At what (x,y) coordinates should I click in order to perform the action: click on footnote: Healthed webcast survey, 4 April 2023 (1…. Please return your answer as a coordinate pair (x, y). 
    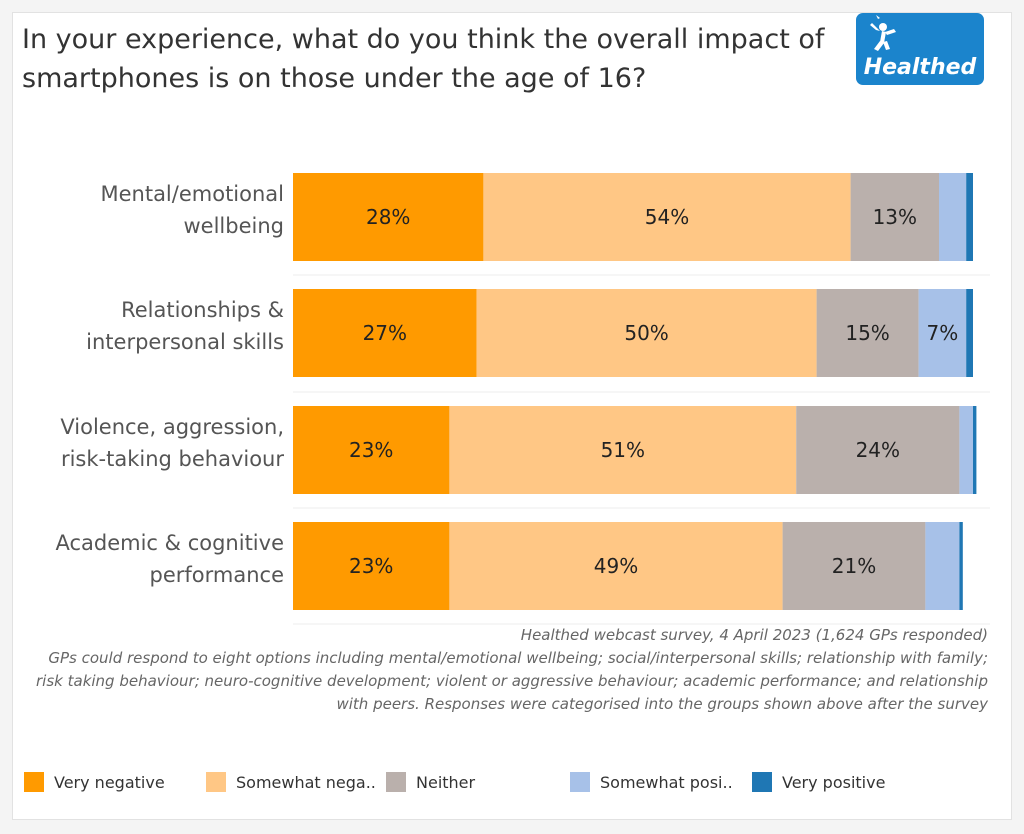
    Looking at the image, I should click on (509, 670).